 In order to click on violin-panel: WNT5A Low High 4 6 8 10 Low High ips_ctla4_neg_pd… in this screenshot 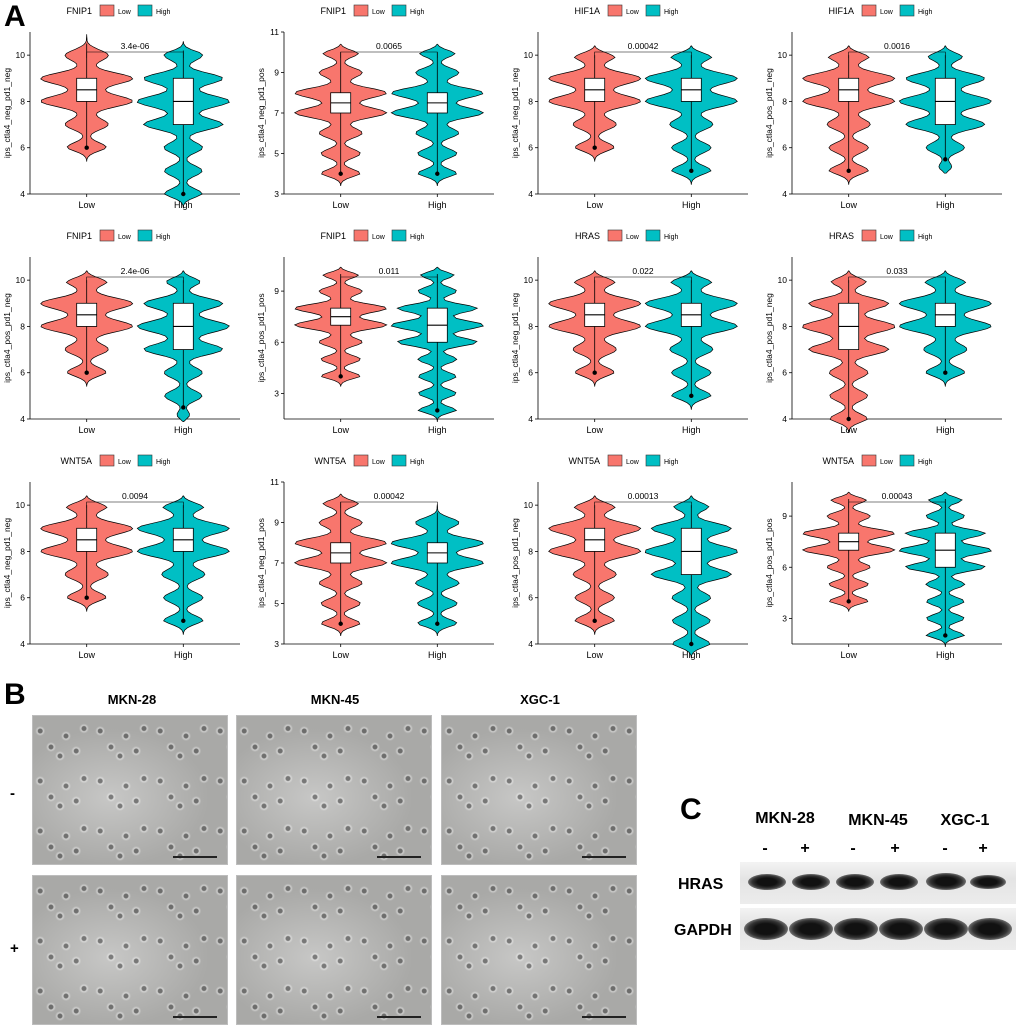, I will do `click(121, 557)`.